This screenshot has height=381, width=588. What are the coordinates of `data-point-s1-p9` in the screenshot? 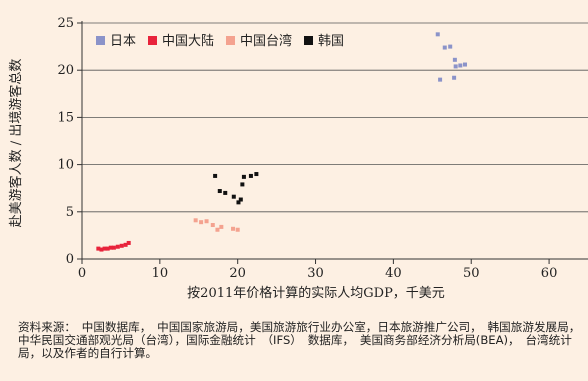 It's located at (128, 242).